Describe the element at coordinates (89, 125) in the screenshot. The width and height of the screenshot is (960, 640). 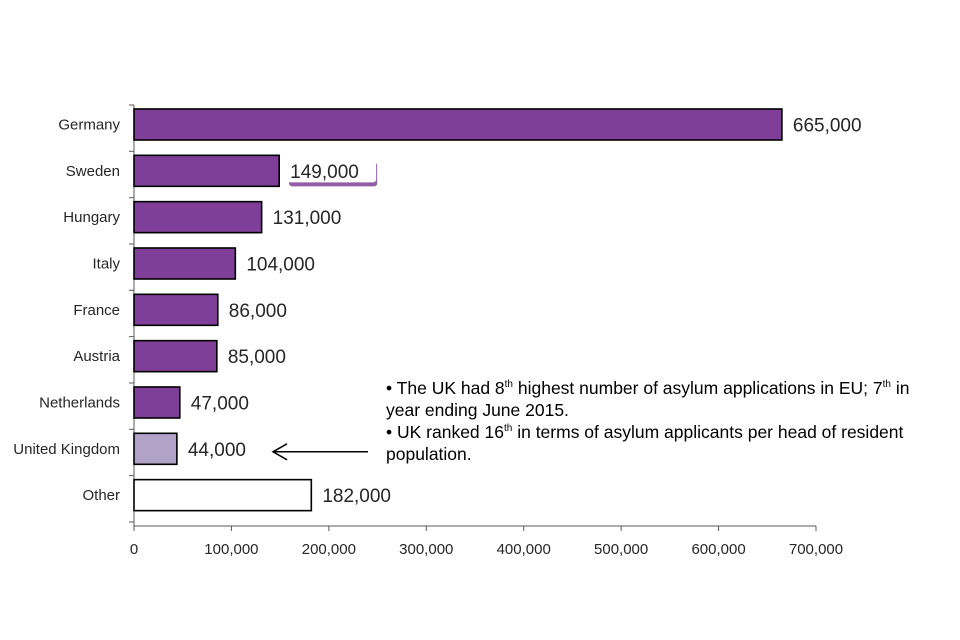
I see `category-label: Germany` at that location.